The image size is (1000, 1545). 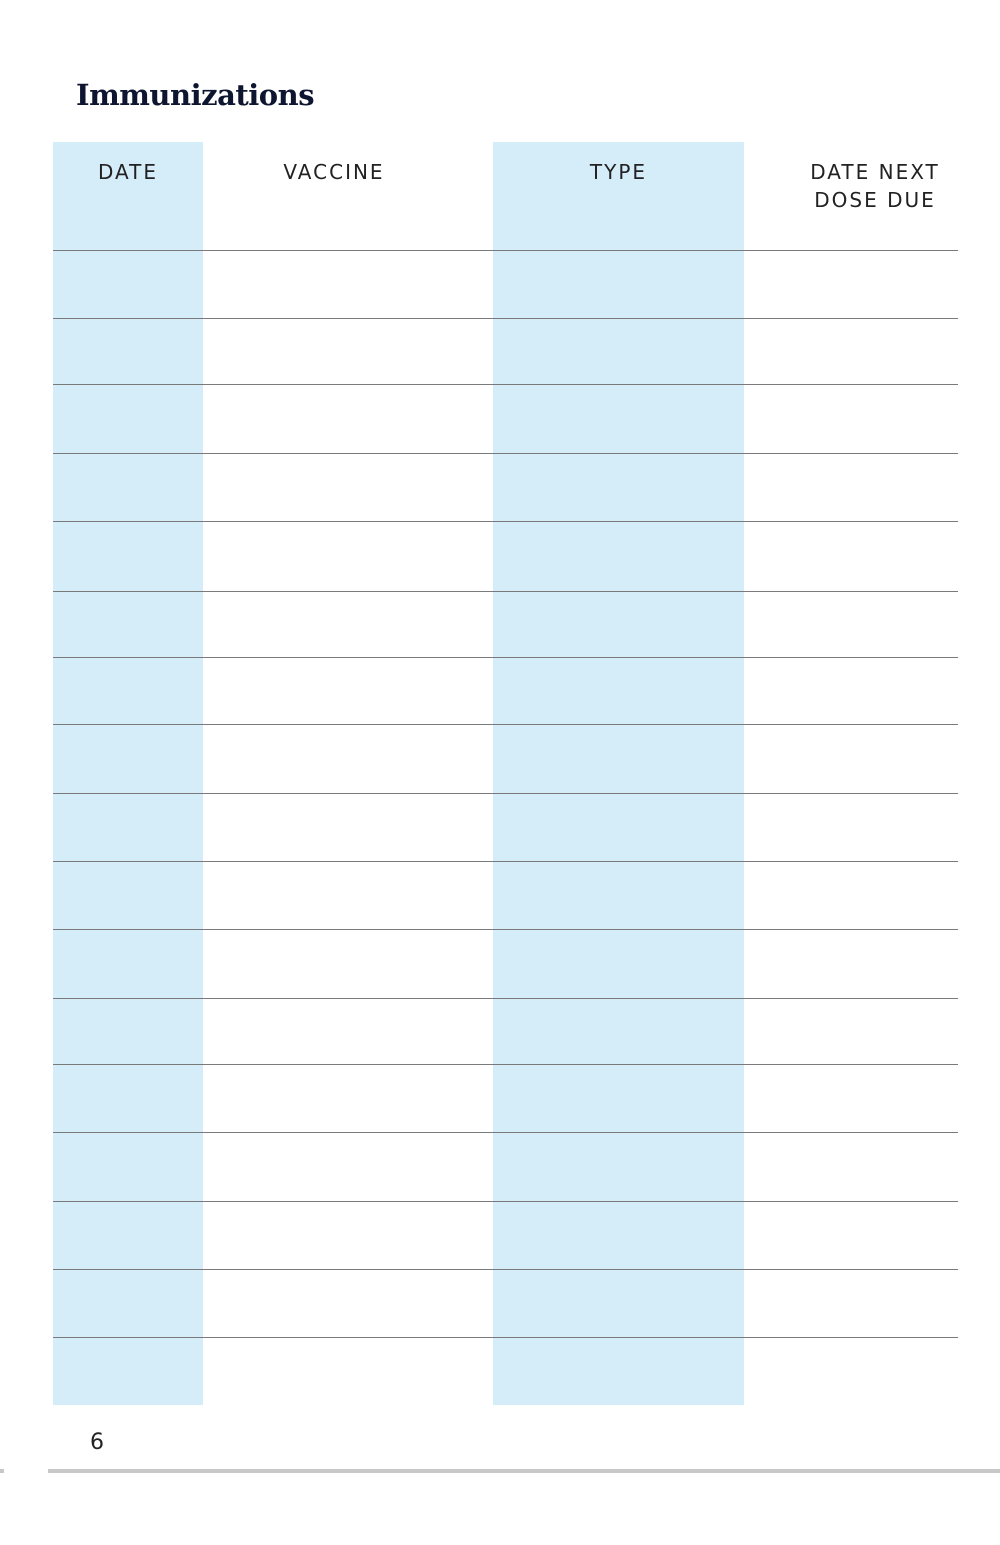 I want to click on column-header-date-next-dose-due: DATE NEXT DOSE DUE, so click(x=875, y=186).